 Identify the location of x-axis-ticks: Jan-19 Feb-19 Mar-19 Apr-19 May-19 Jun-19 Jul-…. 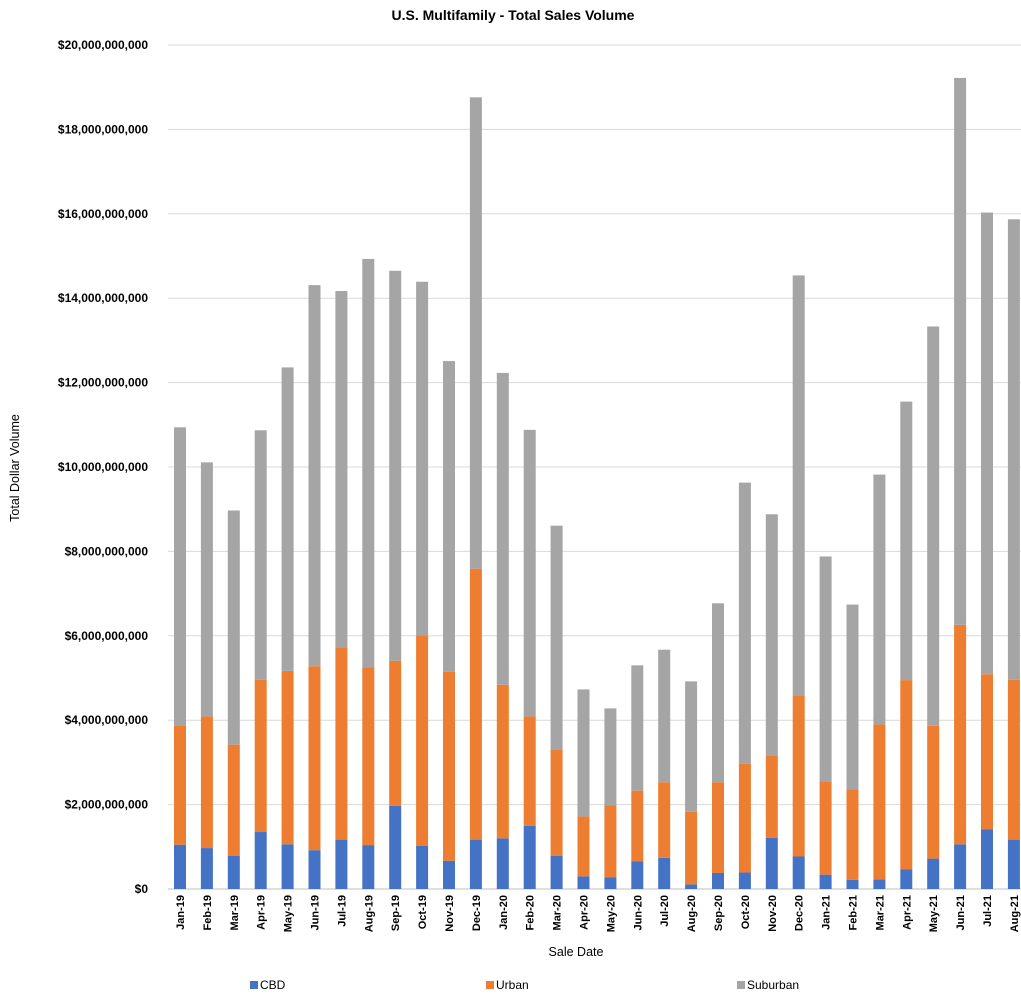
(598, 913).